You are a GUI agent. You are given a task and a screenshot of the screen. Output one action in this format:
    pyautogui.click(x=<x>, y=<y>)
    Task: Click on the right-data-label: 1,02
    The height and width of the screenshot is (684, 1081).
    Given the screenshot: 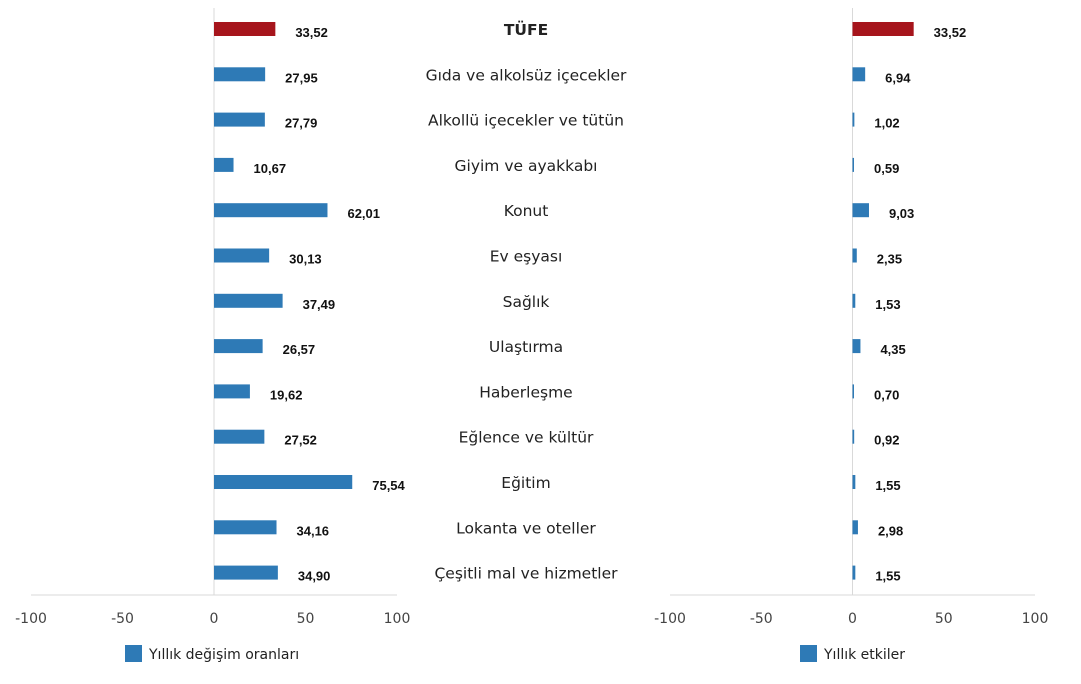 What is the action you would take?
    pyautogui.click(x=886, y=123)
    